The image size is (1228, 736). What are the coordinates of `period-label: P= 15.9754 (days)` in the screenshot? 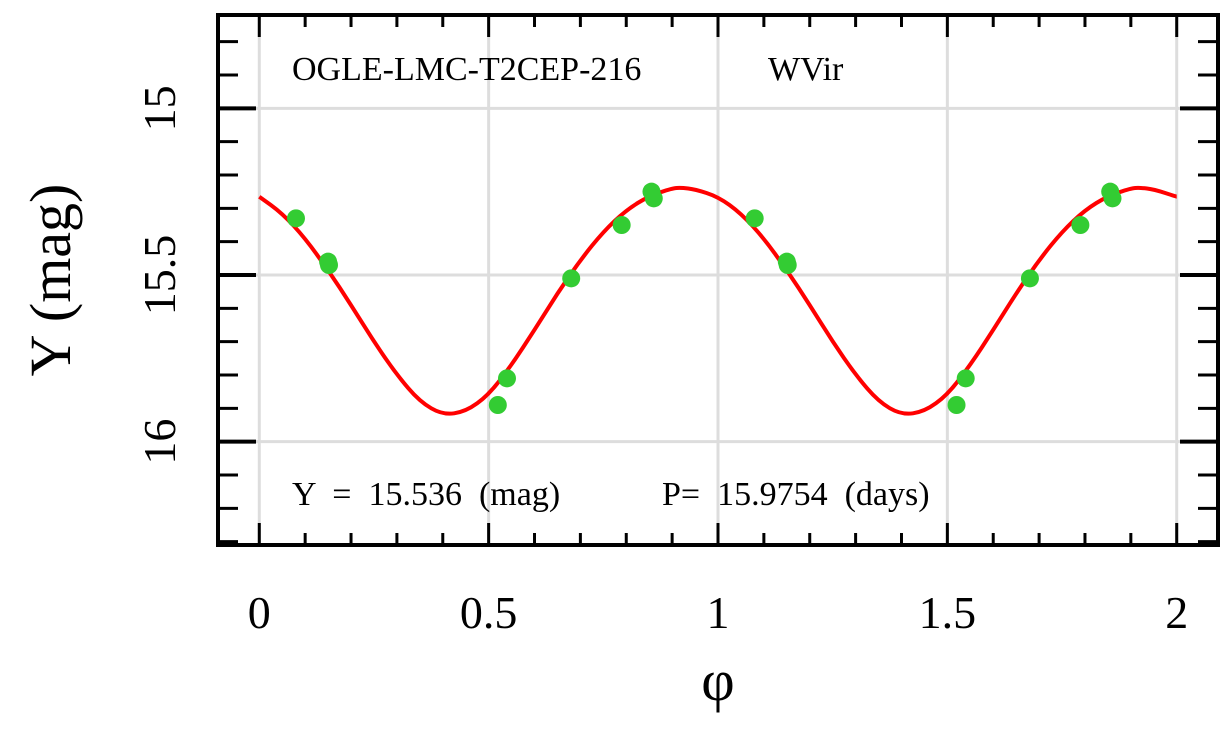 It's located at (796, 494).